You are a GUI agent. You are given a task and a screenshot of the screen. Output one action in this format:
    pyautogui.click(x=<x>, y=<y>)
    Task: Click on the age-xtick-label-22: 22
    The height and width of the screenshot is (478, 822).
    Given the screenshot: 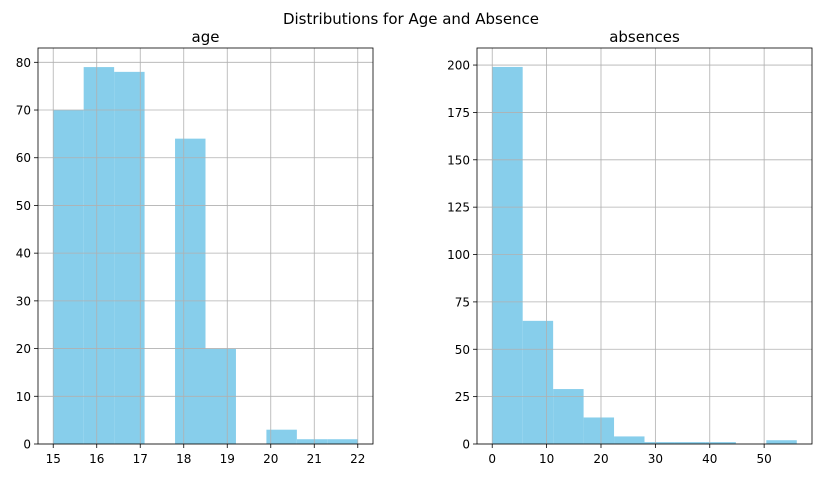 What is the action you would take?
    pyautogui.click(x=357, y=459)
    